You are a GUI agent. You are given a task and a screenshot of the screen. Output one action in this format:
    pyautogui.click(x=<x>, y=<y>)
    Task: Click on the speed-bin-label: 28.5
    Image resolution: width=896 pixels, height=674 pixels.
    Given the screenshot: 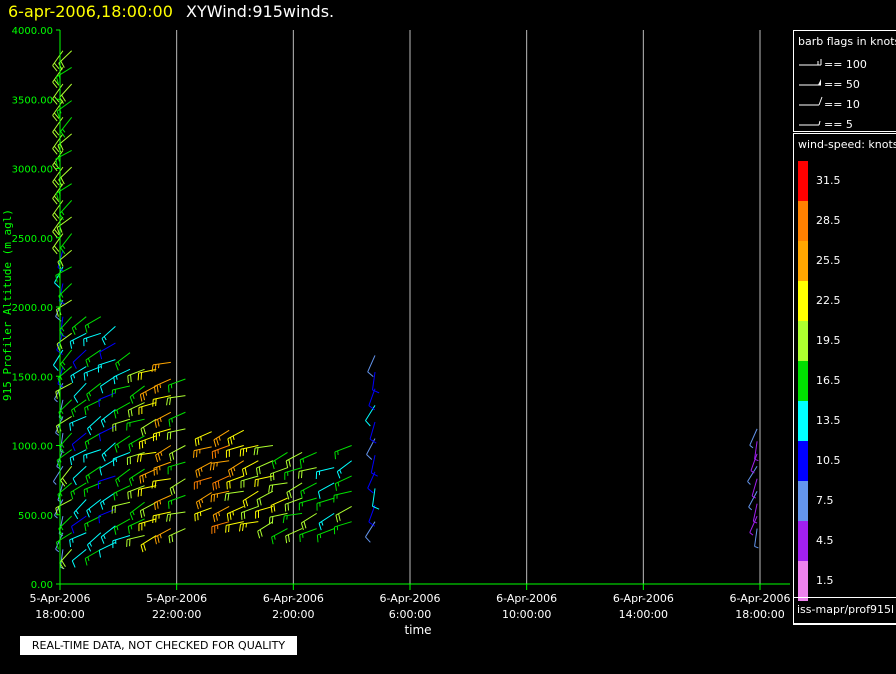 What is the action you would take?
    pyautogui.click(x=828, y=220)
    